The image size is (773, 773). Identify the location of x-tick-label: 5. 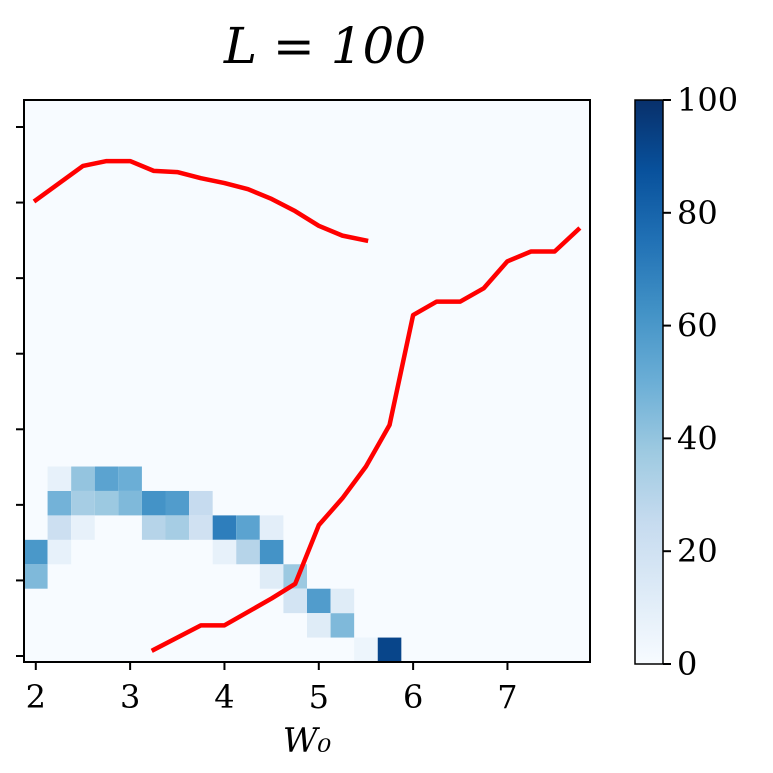
(319, 697).